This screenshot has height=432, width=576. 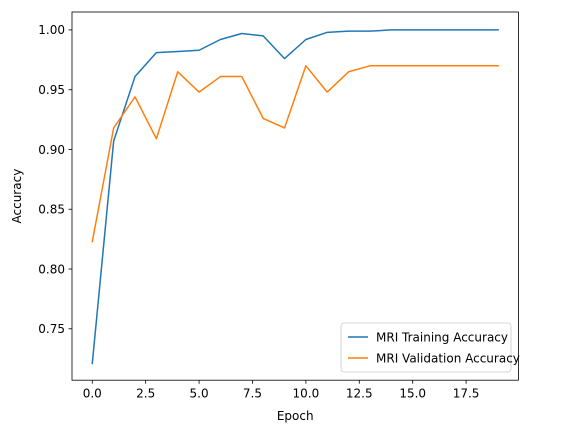 I want to click on y-axis: 0.75 0.80 0.85 0.90 0.95 1.00, so click(x=55, y=179).